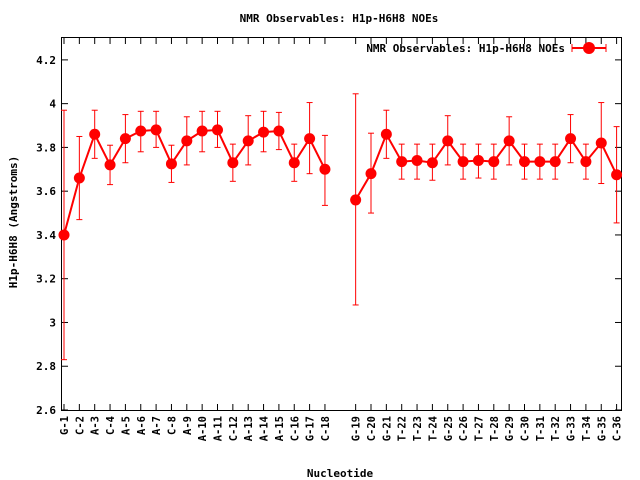 Image resolution: width=640 pixels, height=480 pixels. I want to click on chart-title: NMR Observables: H1p-H6H8 NOEs, so click(339, 18).